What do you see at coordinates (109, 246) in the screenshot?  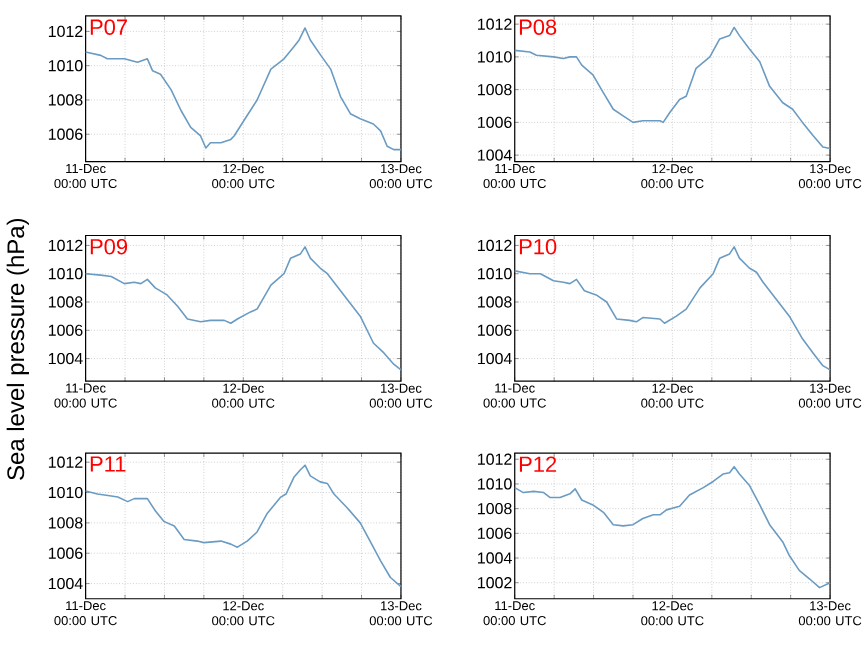 I see `chart-title: P09` at bounding box center [109, 246].